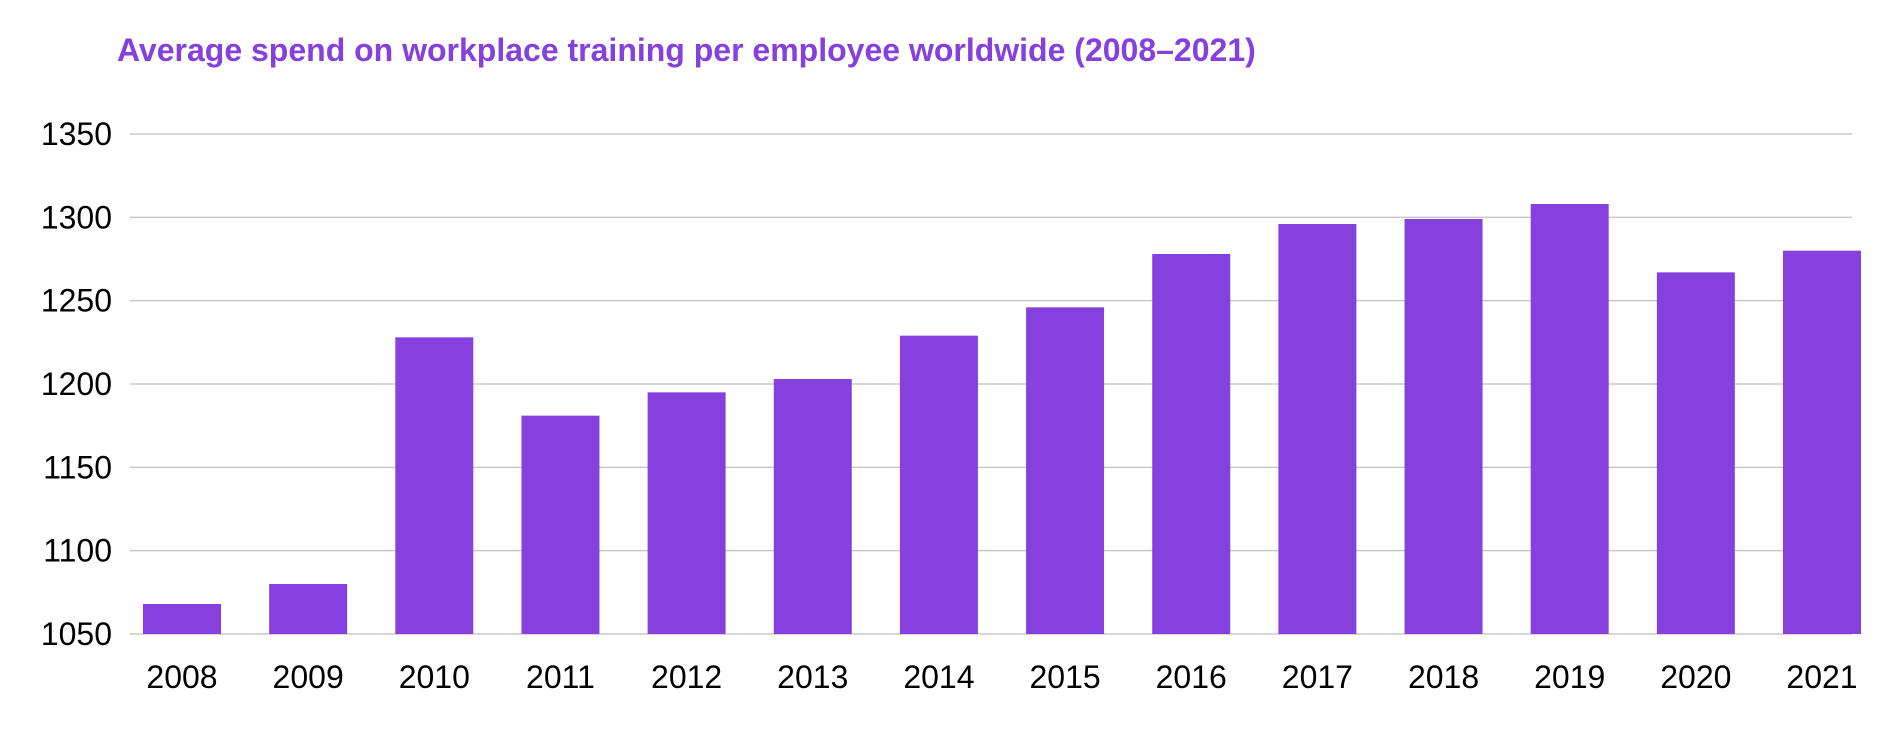  What do you see at coordinates (812, 506) in the screenshot?
I see `bar-2013` at bounding box center [812, 506].